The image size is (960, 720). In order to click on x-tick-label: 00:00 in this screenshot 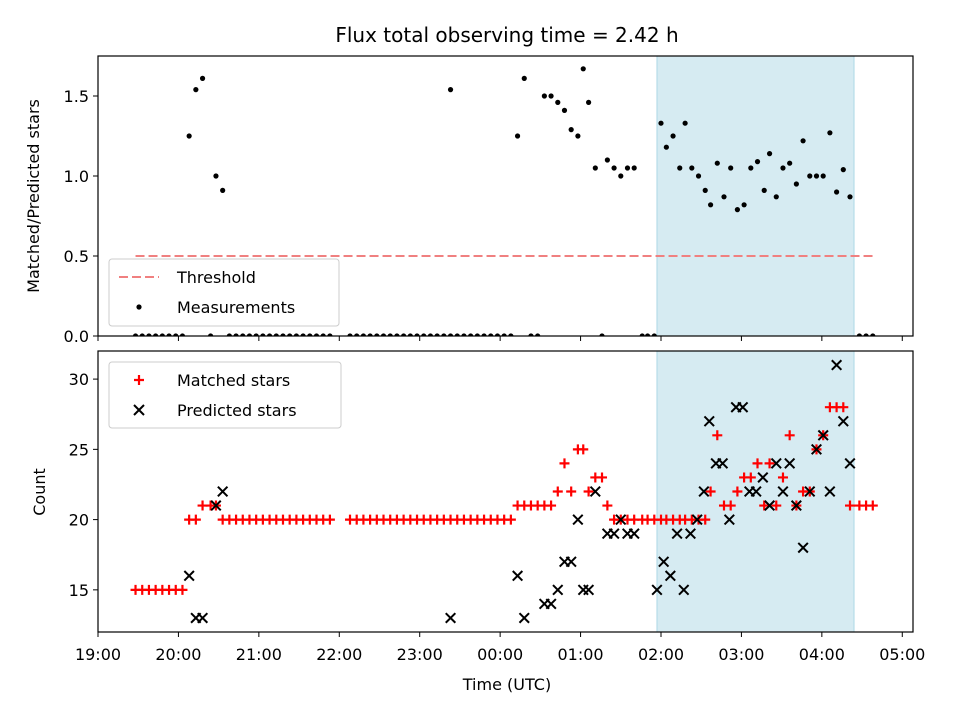, I will do `click(500, 654)`.